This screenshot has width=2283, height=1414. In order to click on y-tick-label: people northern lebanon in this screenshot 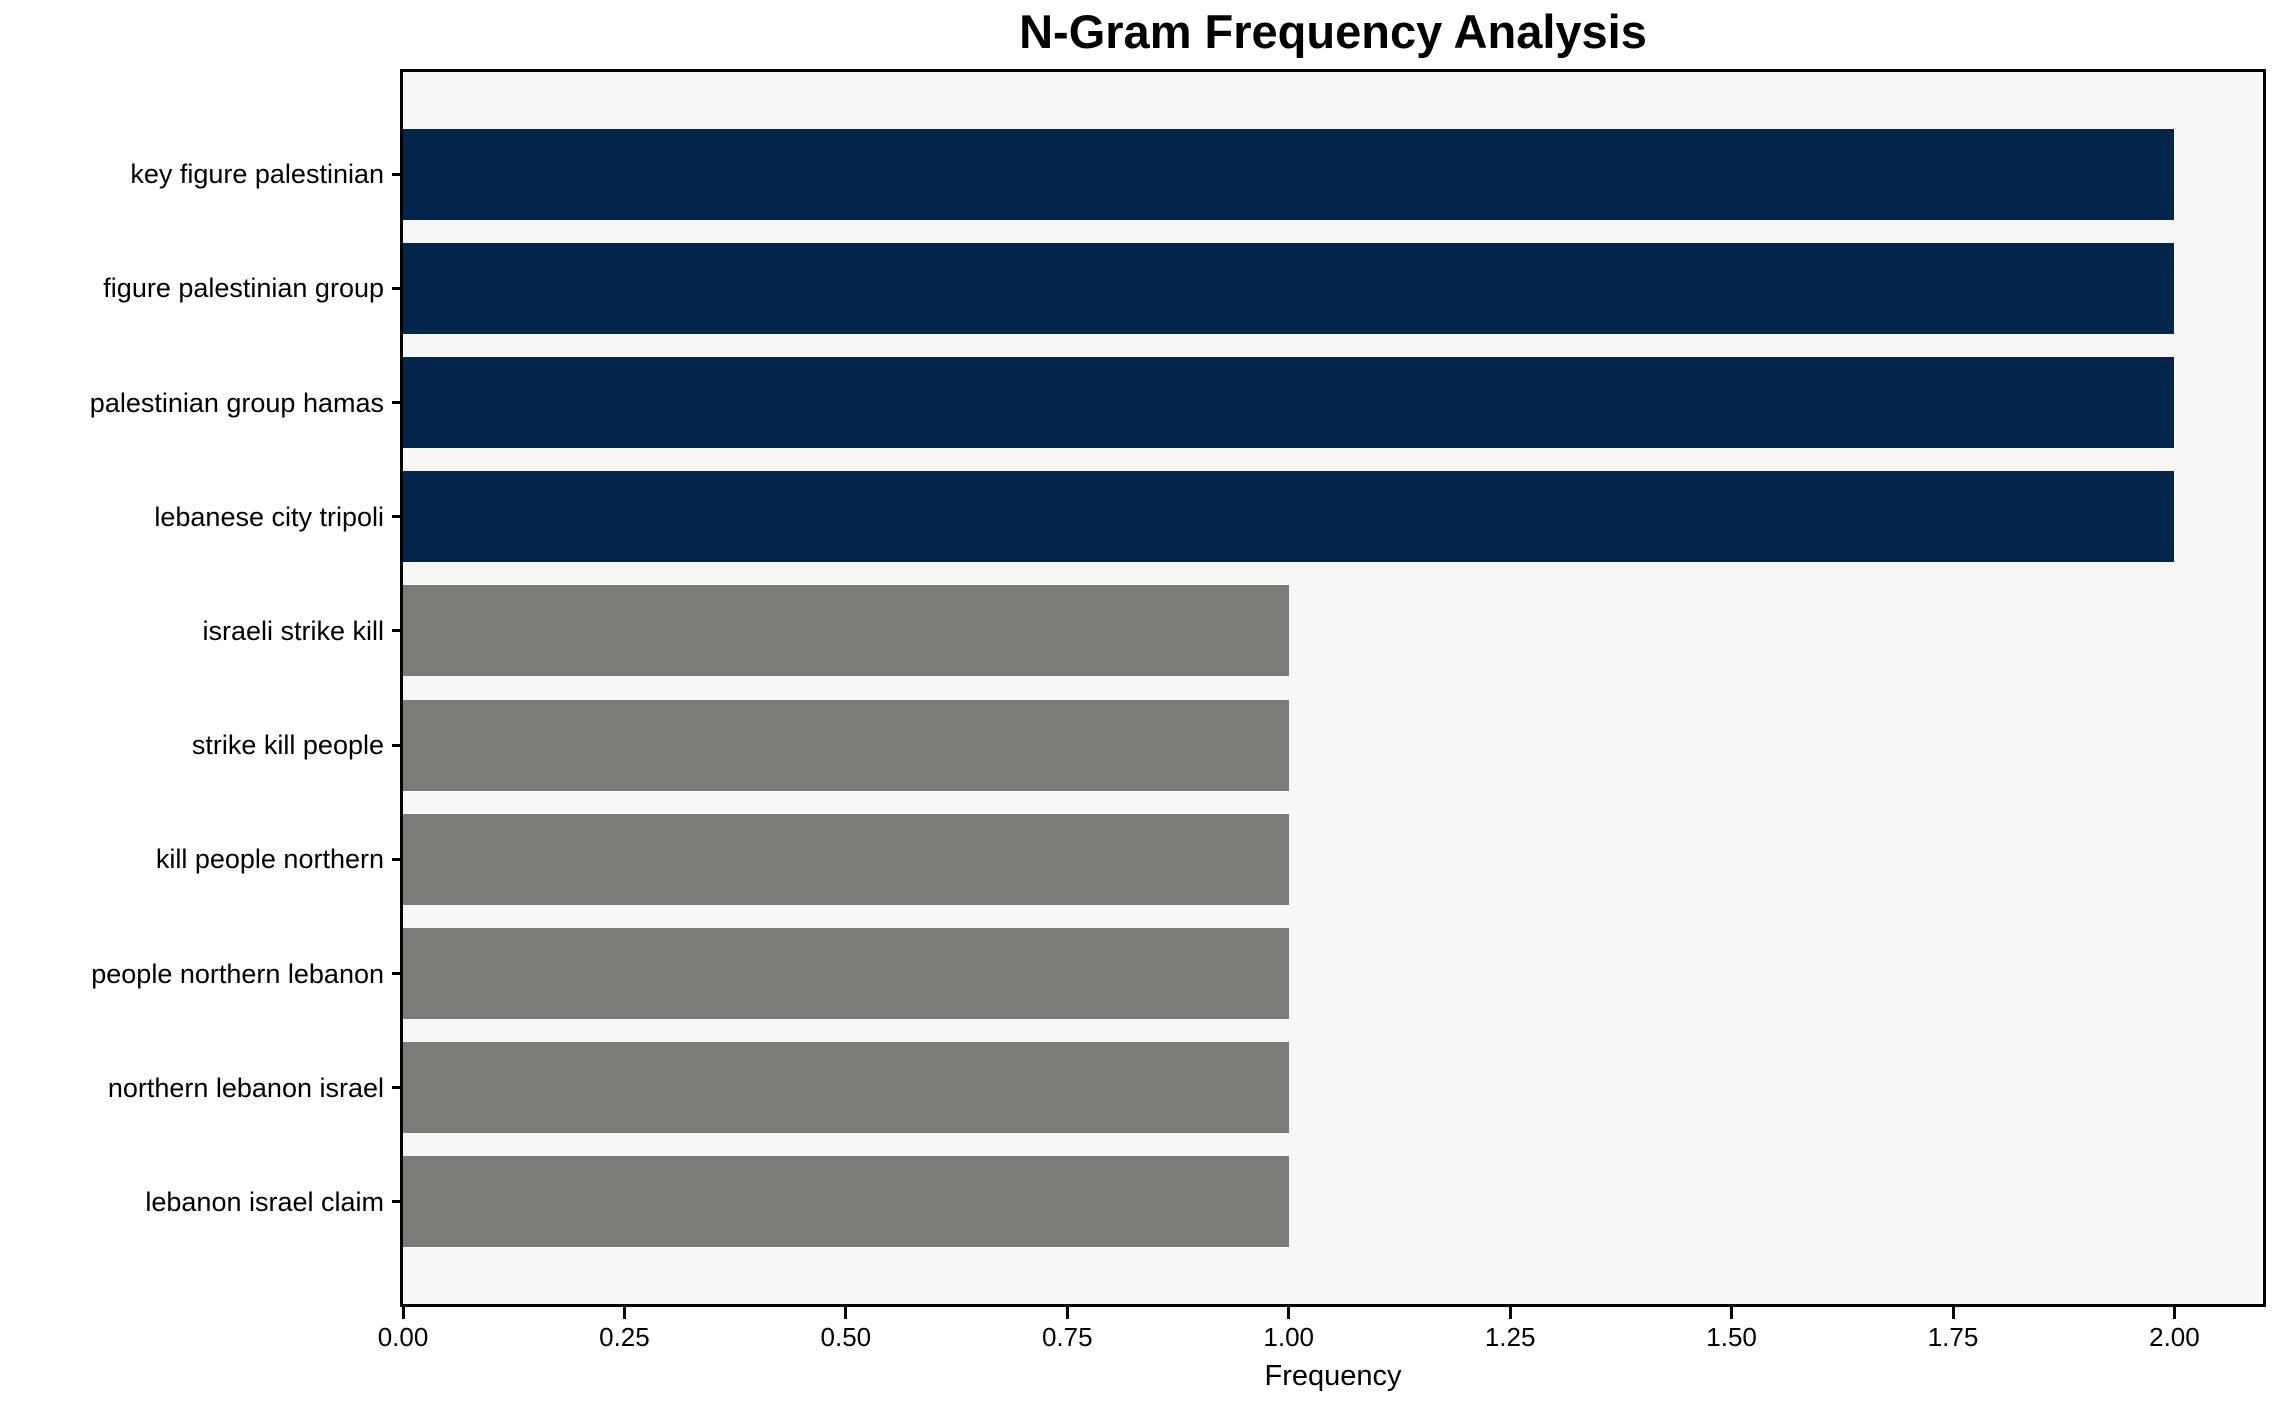, I will do `click(237, 973)`.